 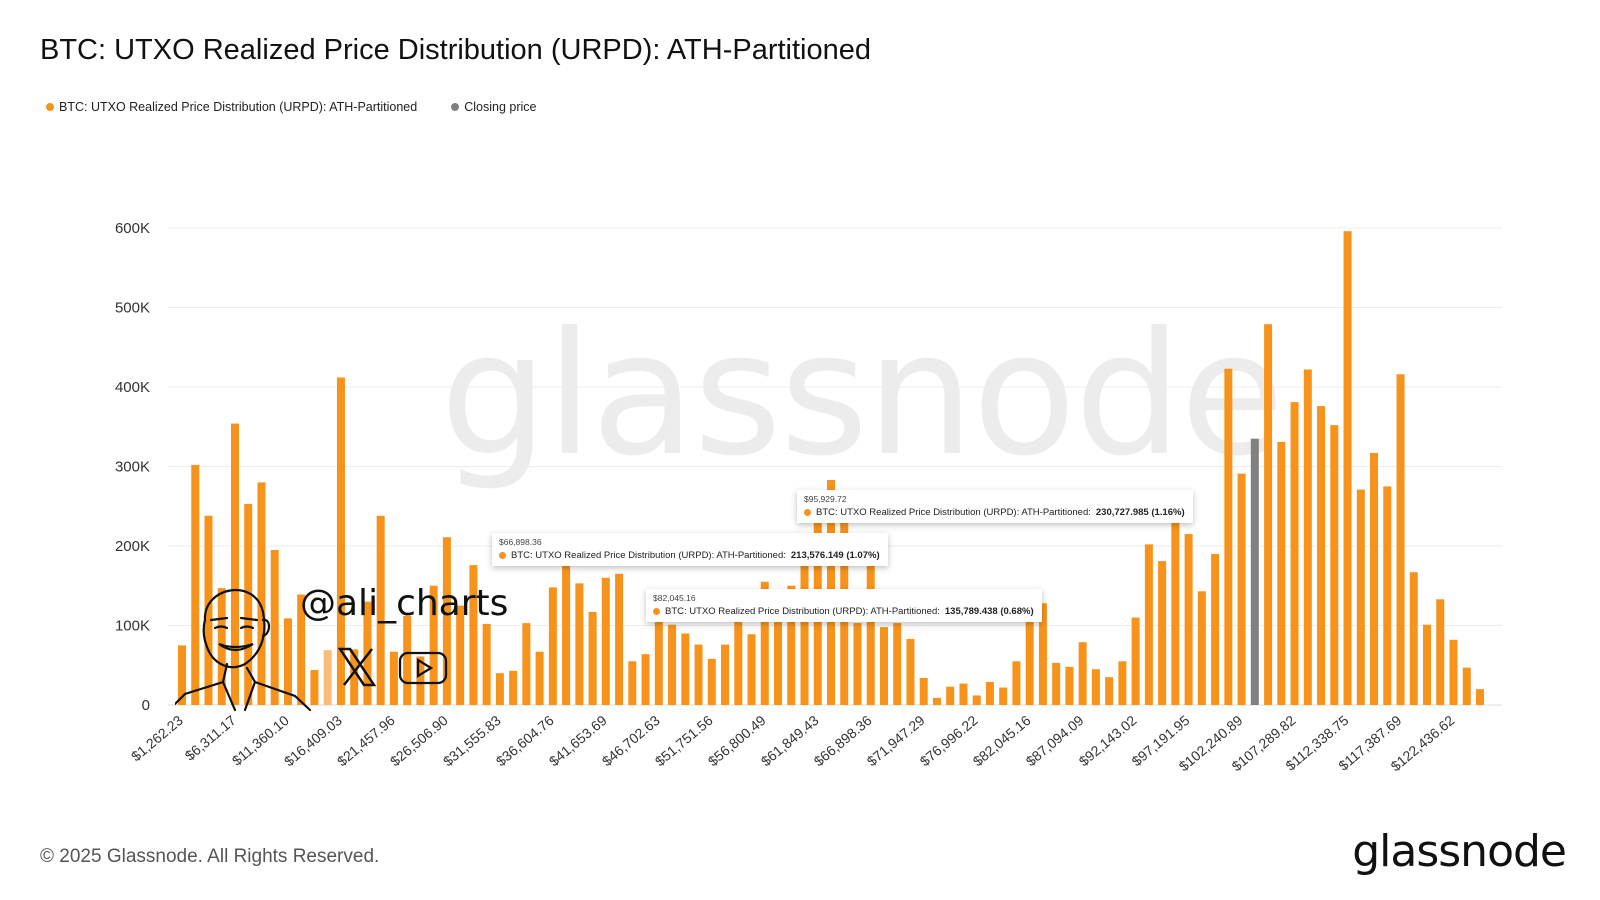 What do you see at coordinates (1254, 571) in the screenshot?
I see `closing-price-bar` at bounding box center [1254, 571].